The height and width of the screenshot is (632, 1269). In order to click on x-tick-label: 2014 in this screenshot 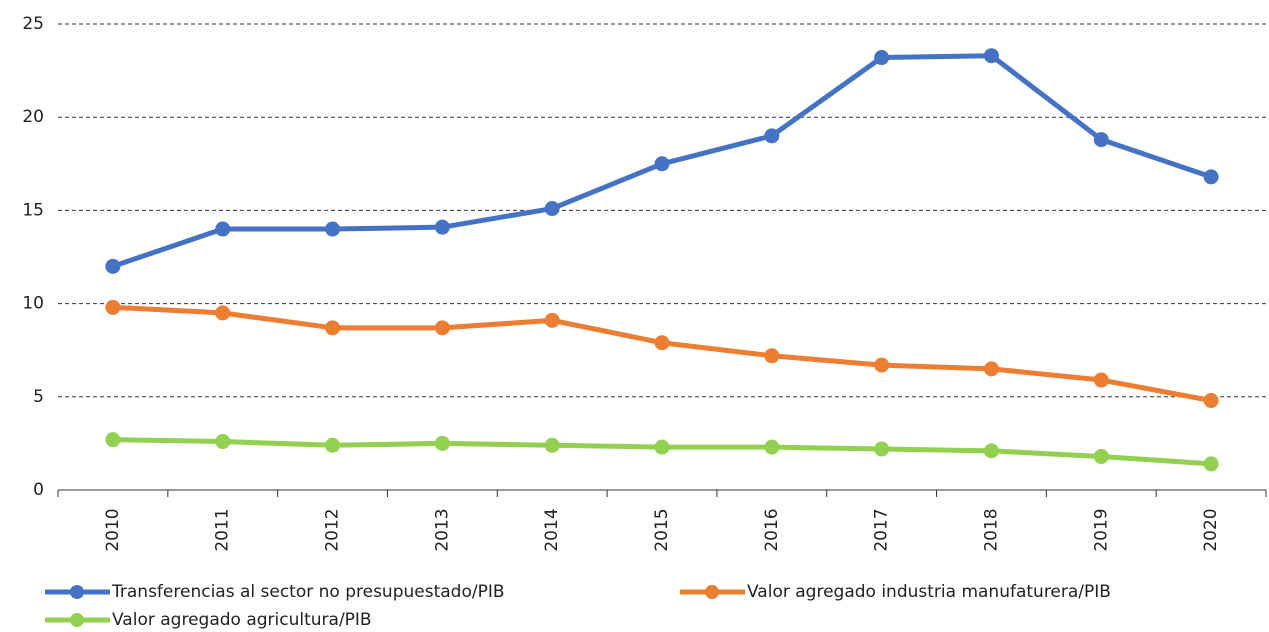, I will do `click(552, 529)`.